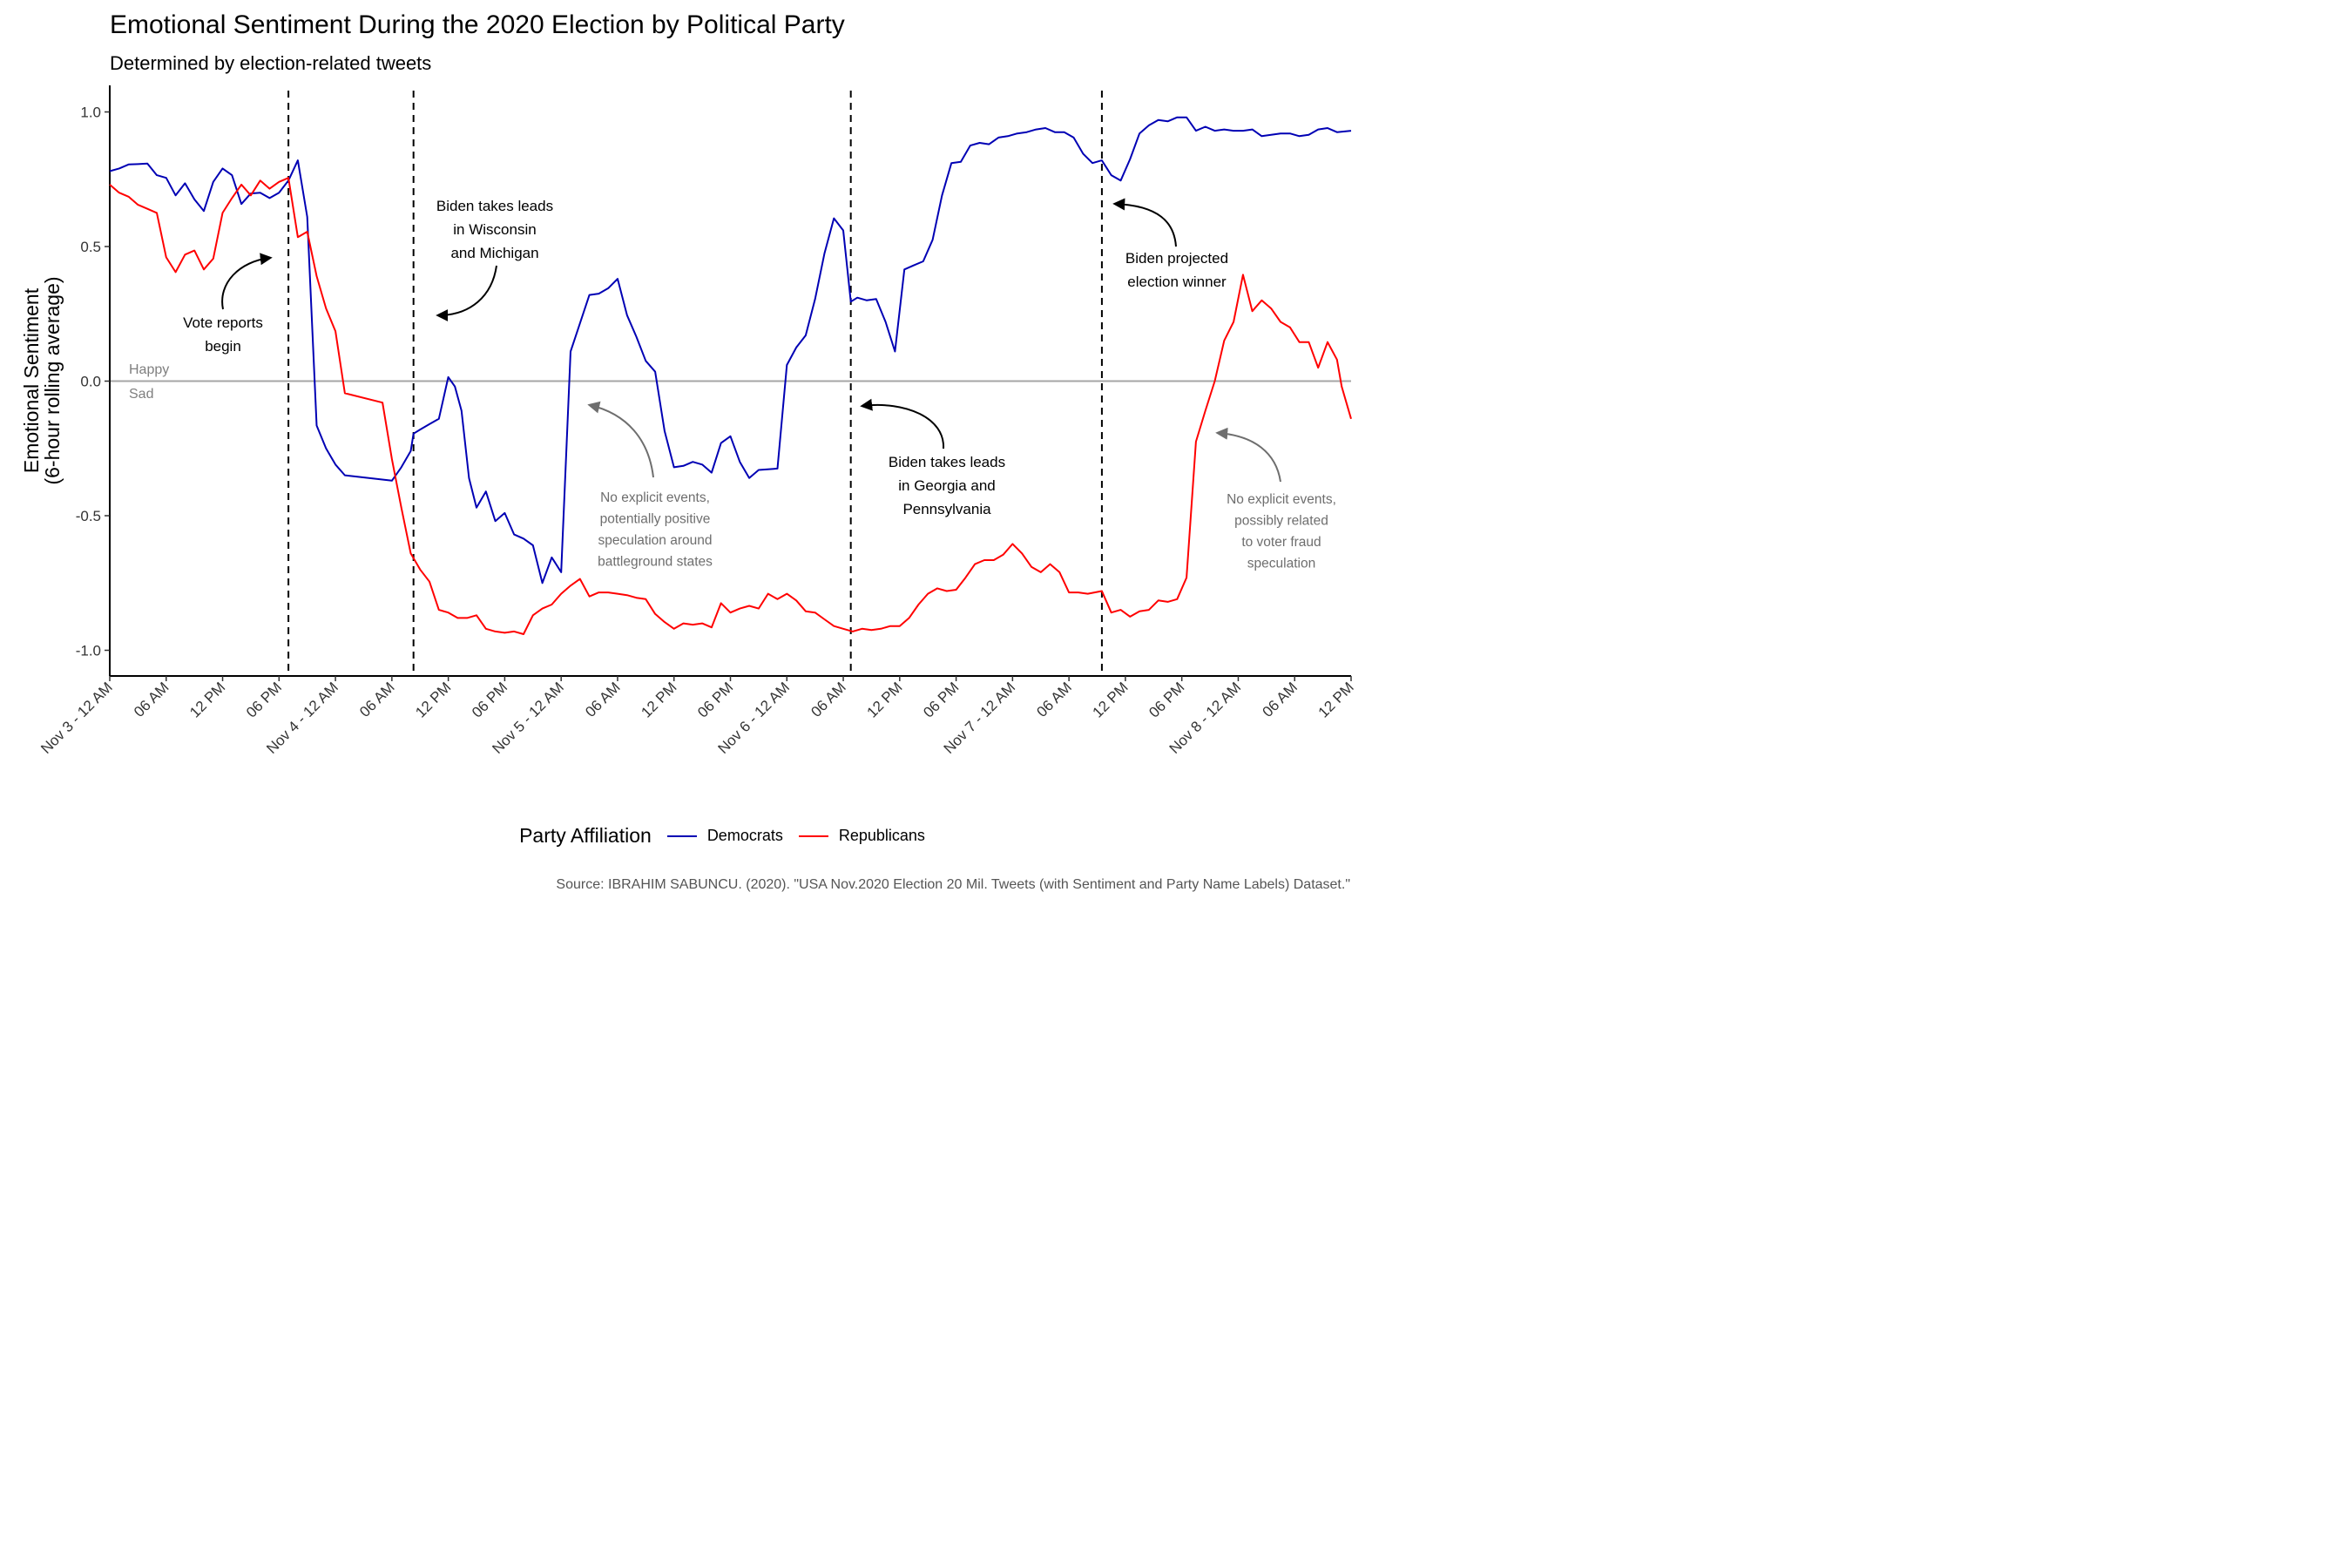 Image resolution: width=2352 pixels, height=1568 pixels. I want to click on y-tick-label: -0.5, so click(88, 516).